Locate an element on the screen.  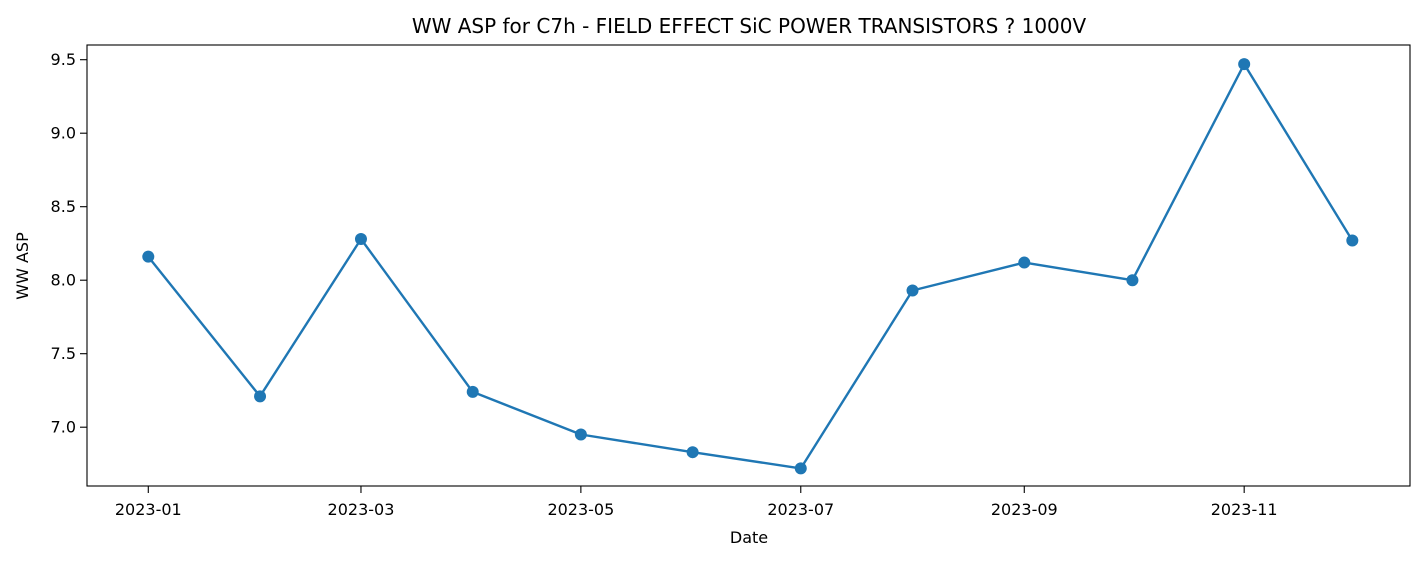
y-tick-label: 7.0 is located at coordinates (63, 427).